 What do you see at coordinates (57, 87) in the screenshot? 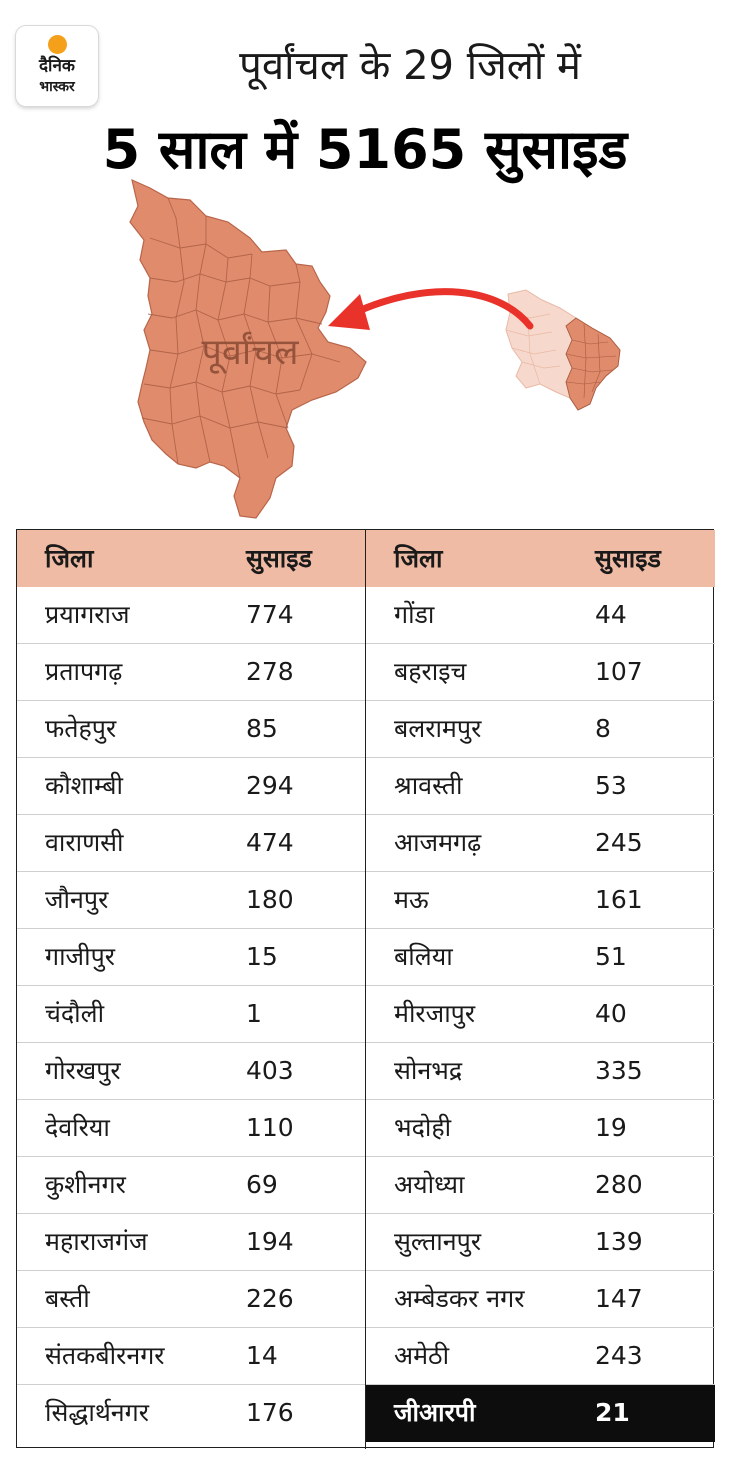
I see `logo-text-line2: भास्कर` at bounding box center [57, 87].